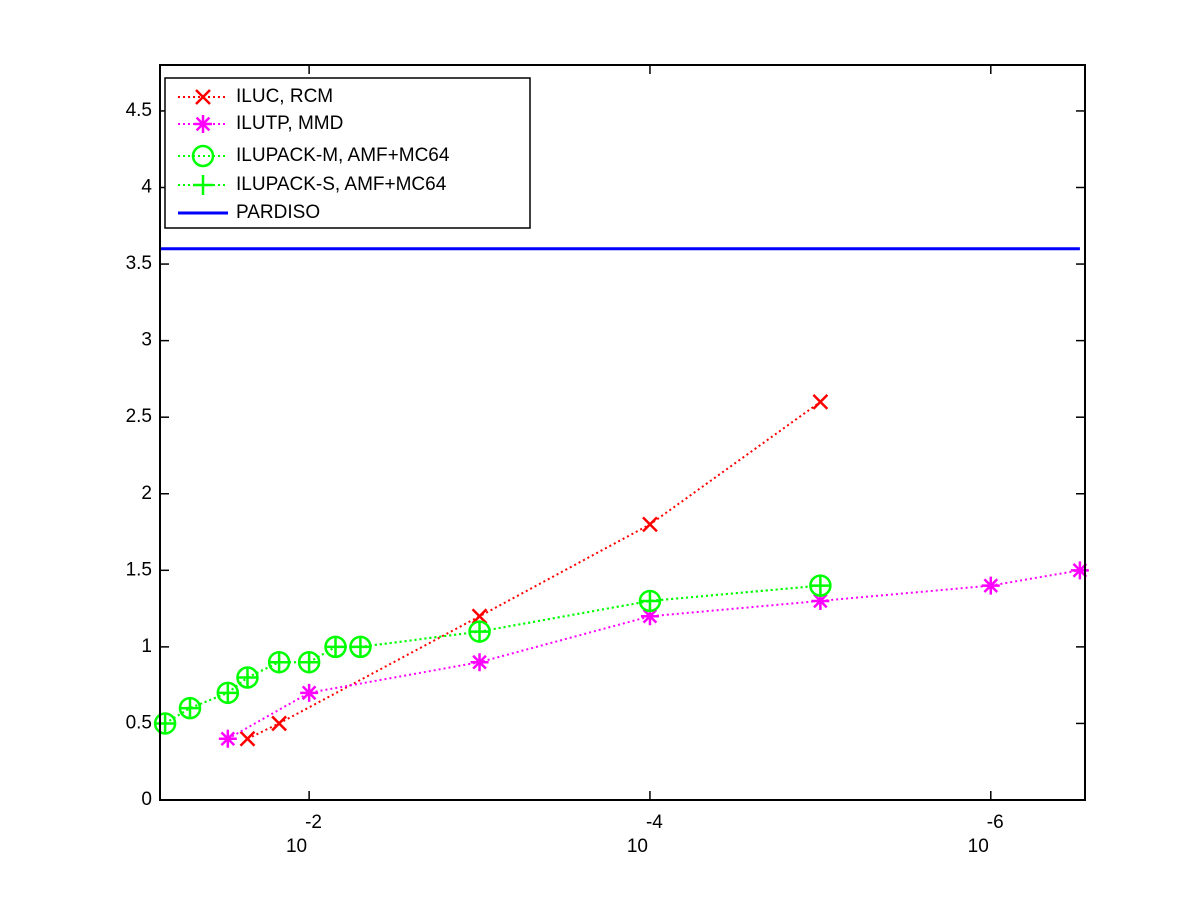 This screenshot has width=1200, height=900. Describe the element at coordinates (995, 822) in the screenshot. I see `x-tick-exponent: -6` at that location.